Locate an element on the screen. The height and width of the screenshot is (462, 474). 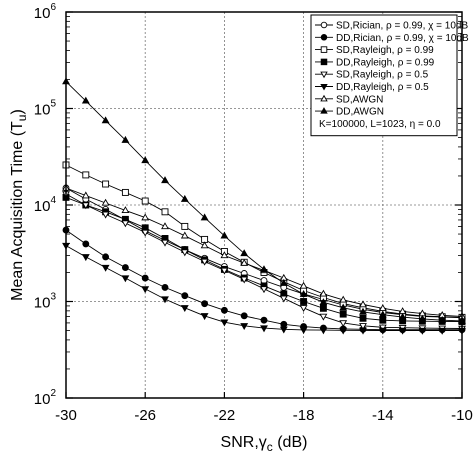
legend-box is located at coordinates (384, 75).